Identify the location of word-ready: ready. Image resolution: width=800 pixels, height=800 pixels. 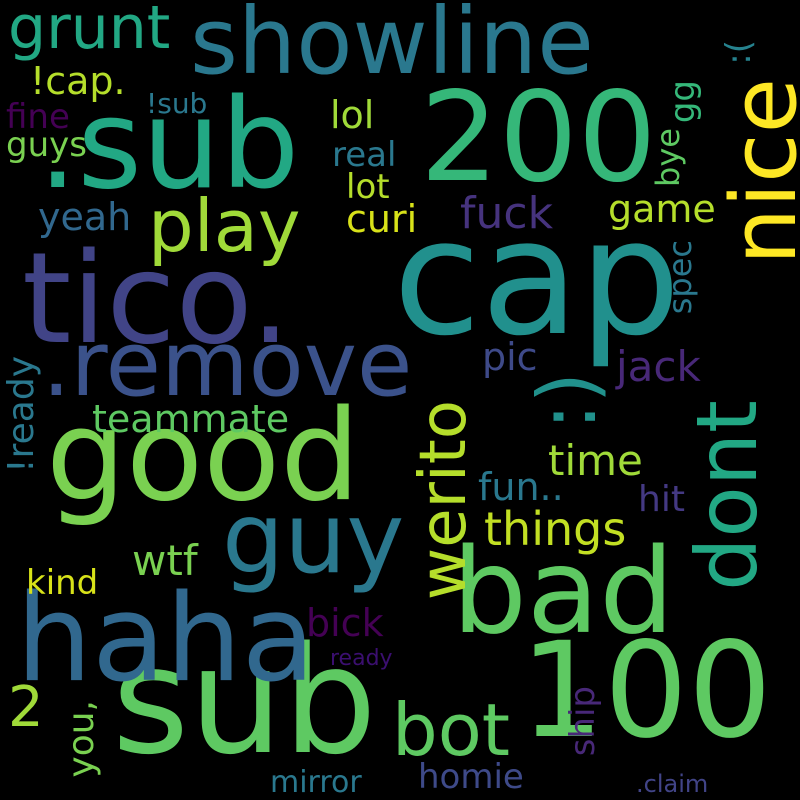
(361, 658).